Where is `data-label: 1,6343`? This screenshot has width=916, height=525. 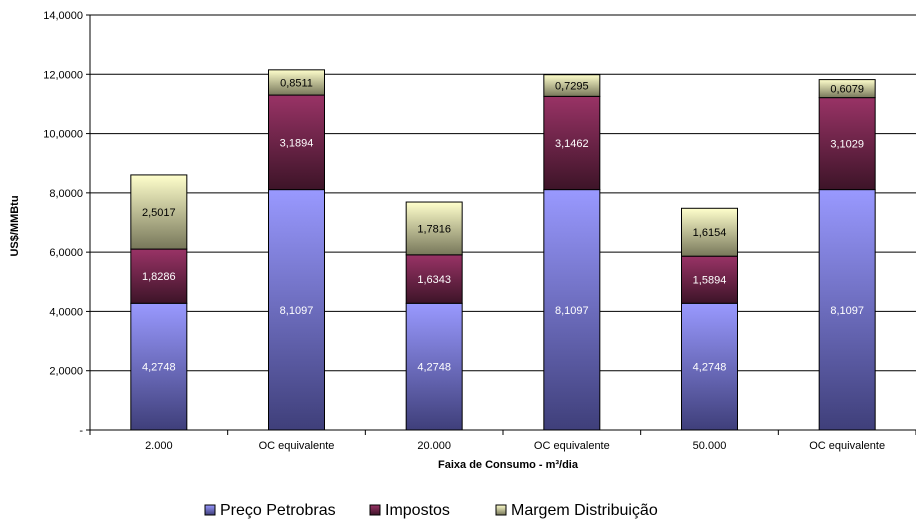
data-label: 1,6343 is located at coordinates (434, 280).